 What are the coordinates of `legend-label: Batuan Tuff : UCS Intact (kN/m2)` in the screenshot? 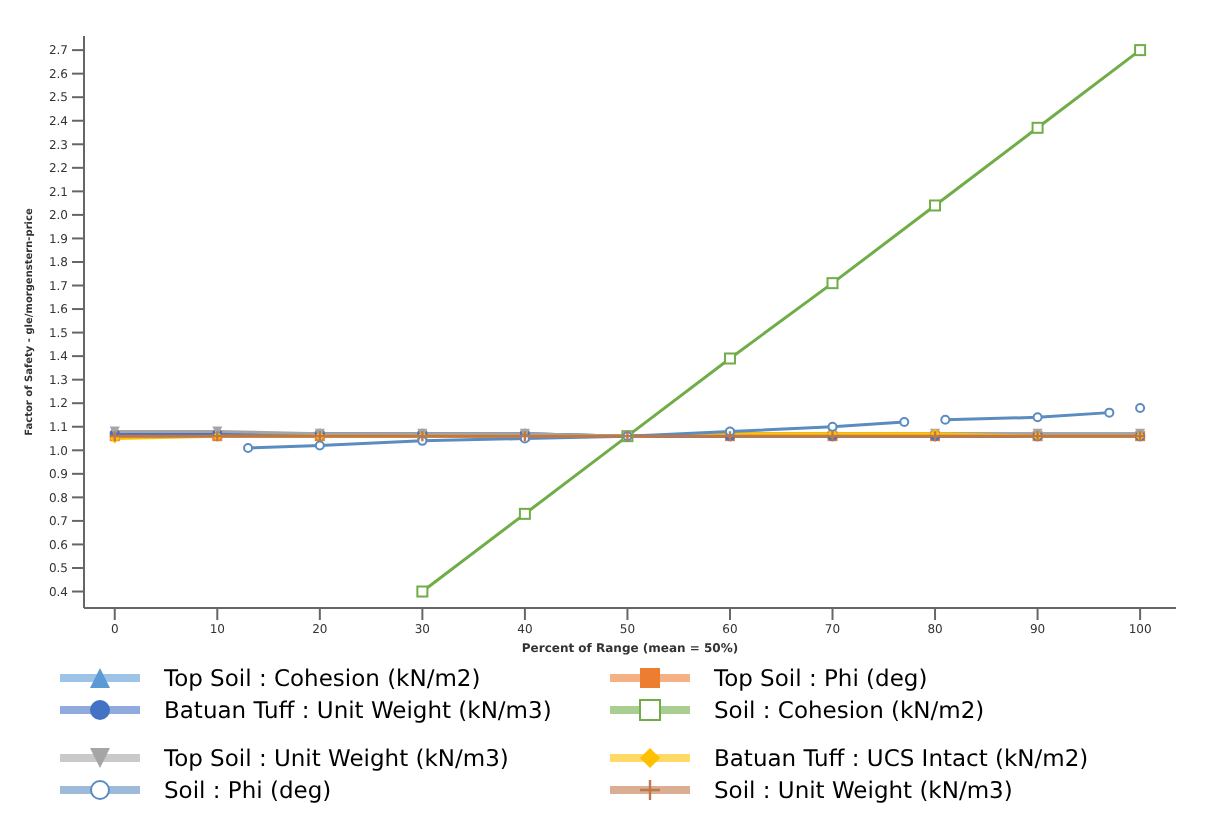 It's located at (901, 758).